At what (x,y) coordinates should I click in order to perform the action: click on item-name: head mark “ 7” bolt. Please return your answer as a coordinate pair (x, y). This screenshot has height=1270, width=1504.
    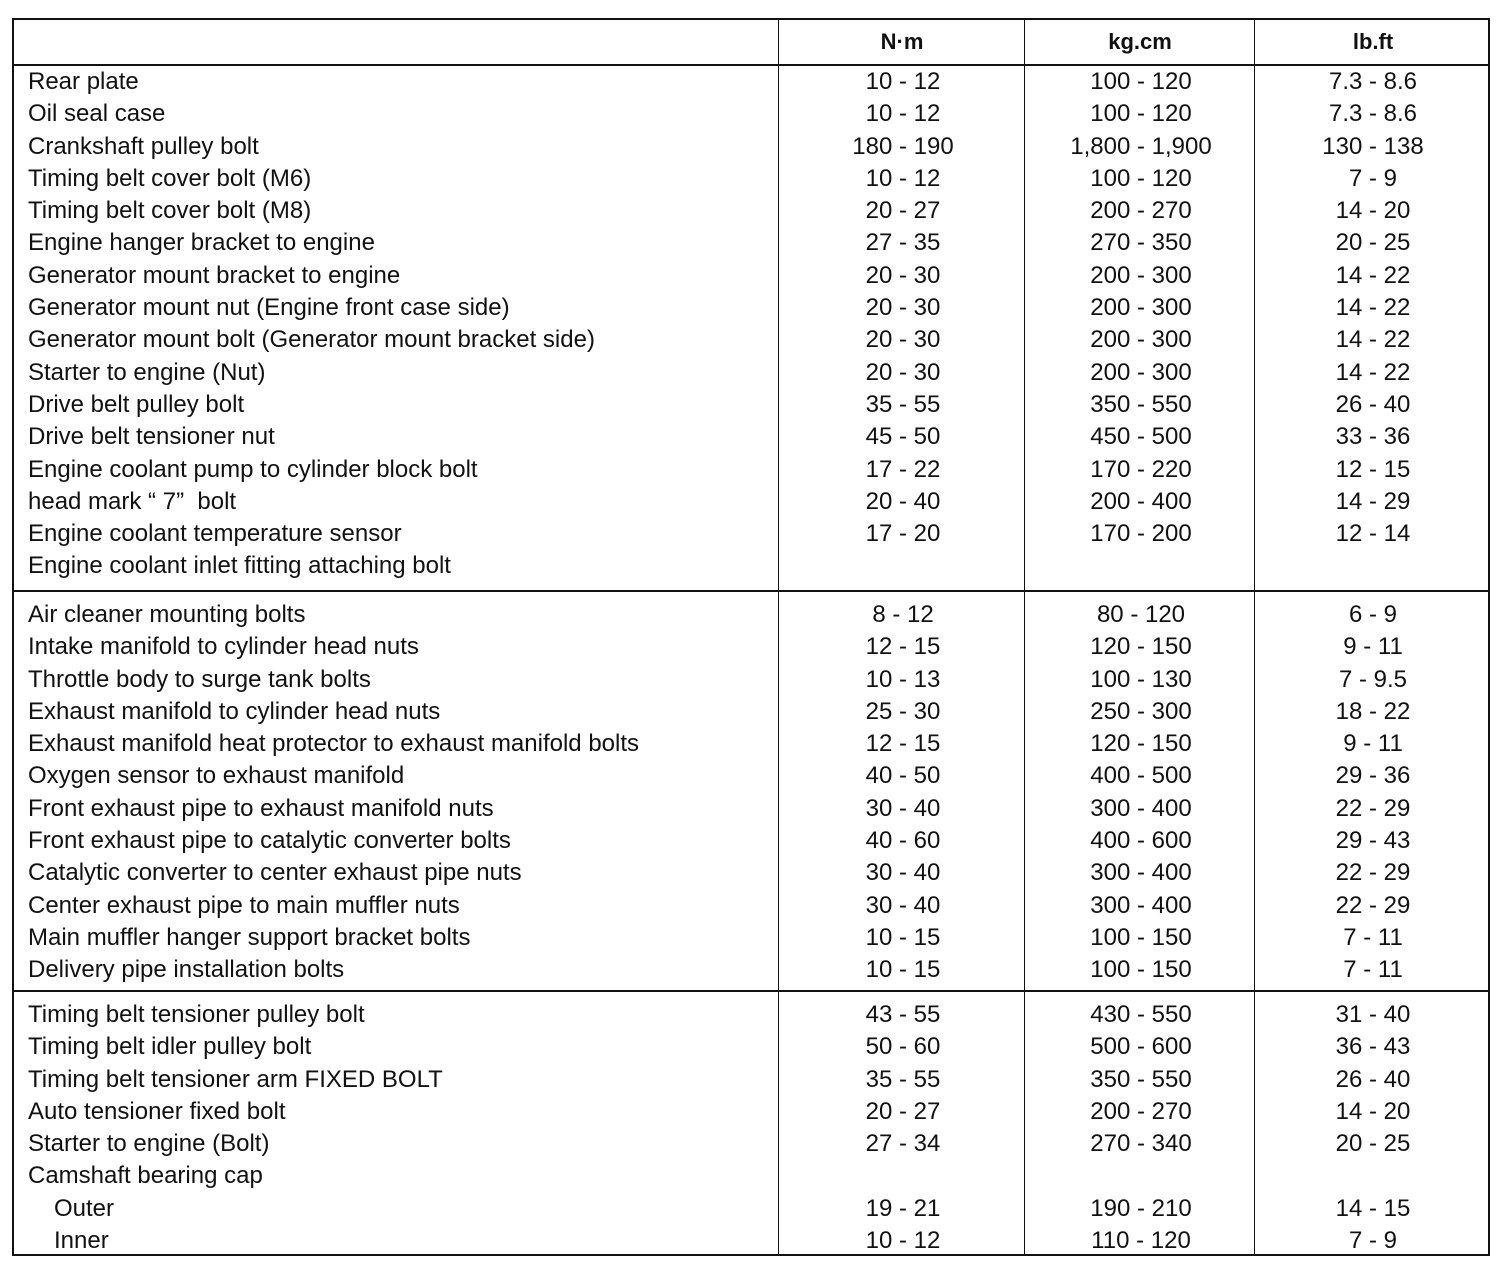
    Looking at the image, I should click on (132, 501).